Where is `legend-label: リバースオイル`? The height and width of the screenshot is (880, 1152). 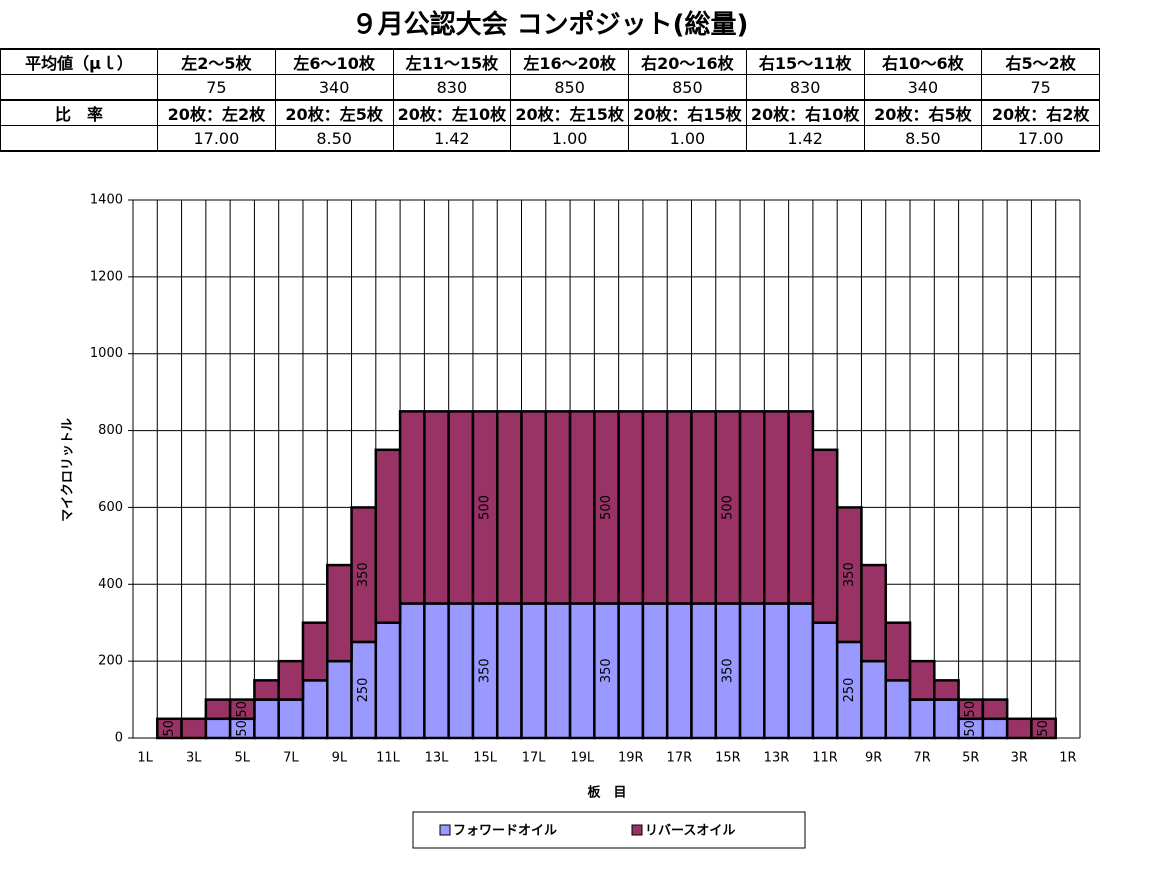 legend-label: リバースオイル is located at coordinates (690, 831).